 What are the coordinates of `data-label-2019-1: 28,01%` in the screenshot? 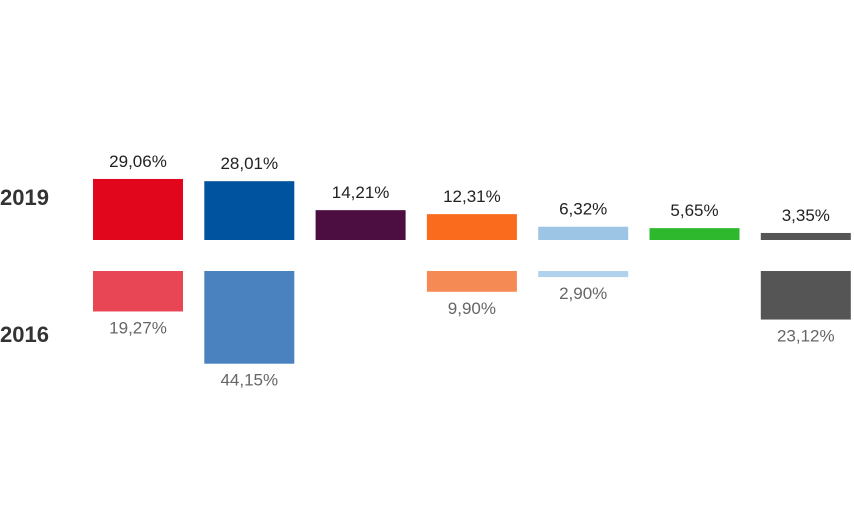 It's located at (249, 163).